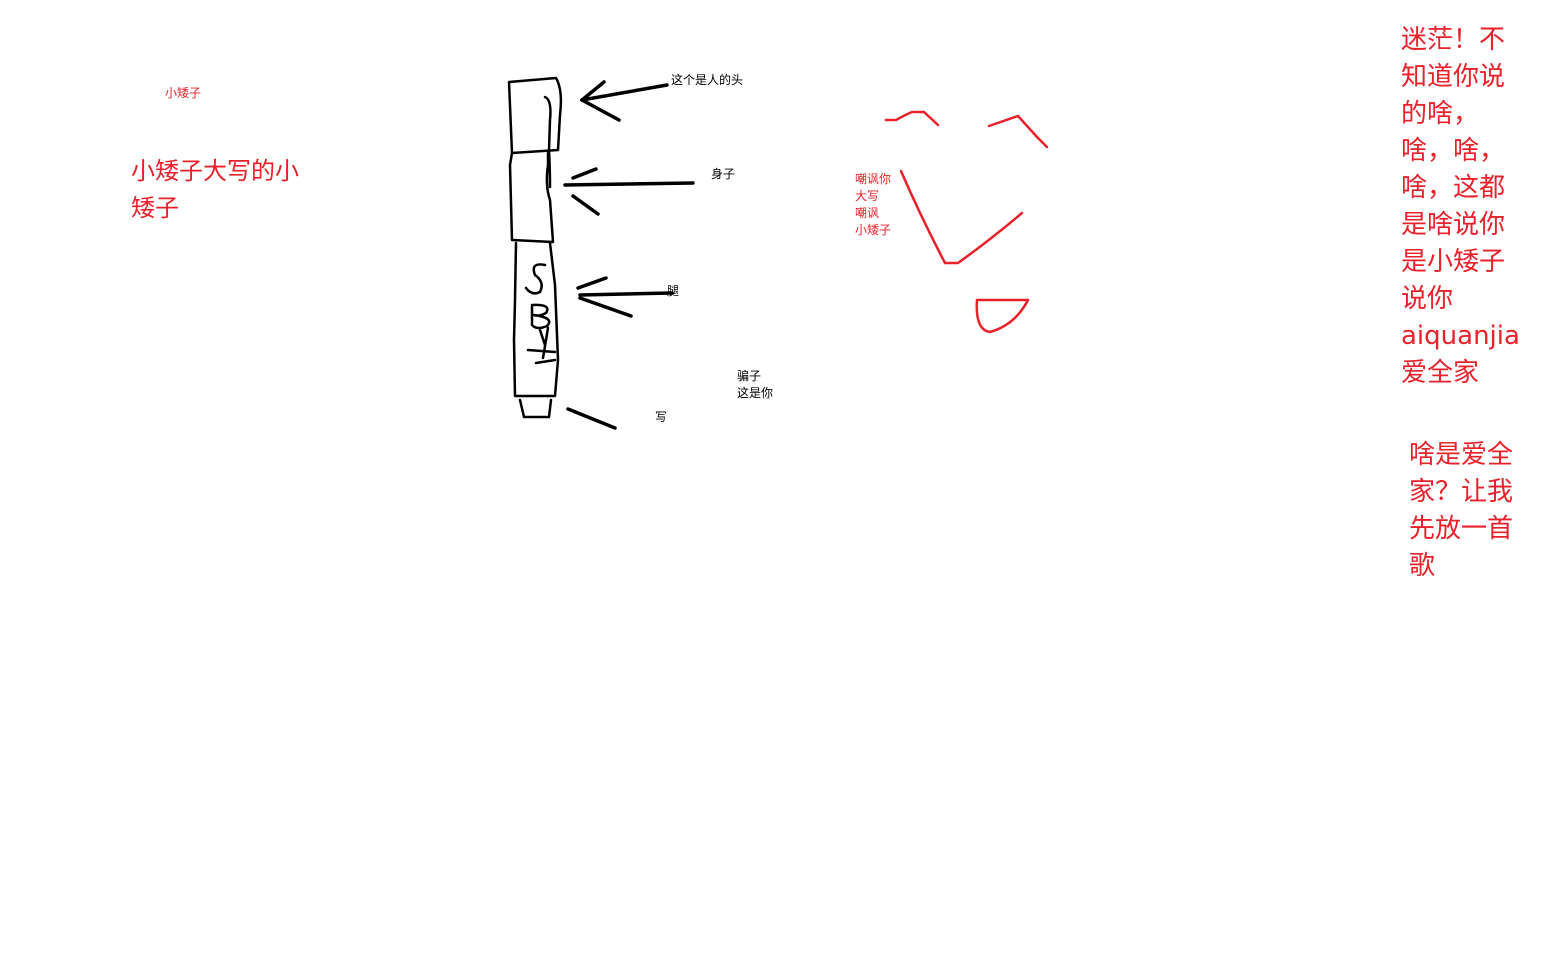 The width and height of the screenshot is (1543, 980). I want to click on dwarf-caps-text: 小矮子大写的小 矮子, so click(215, 189).